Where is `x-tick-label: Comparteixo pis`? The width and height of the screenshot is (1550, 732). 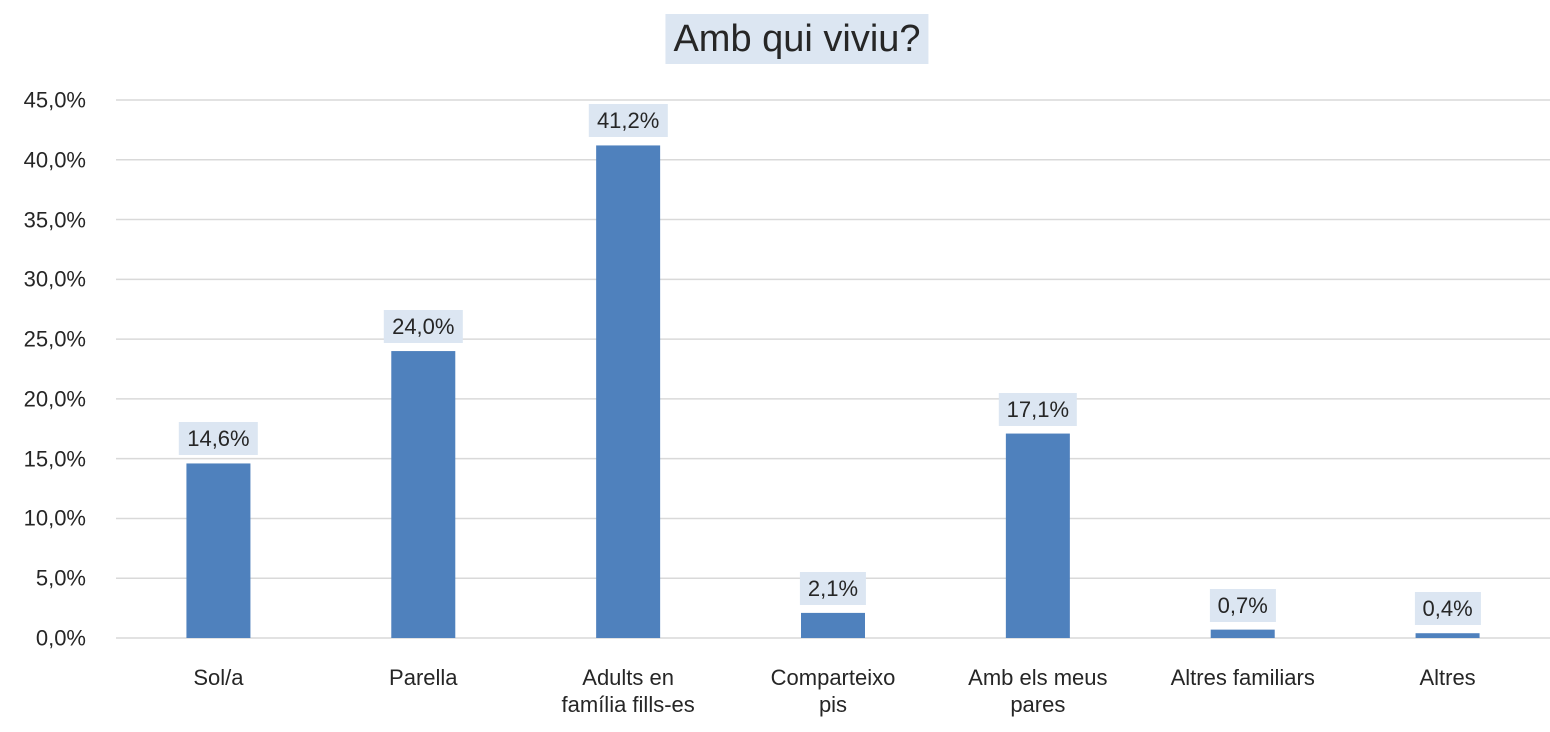
x-tick-label: Comparteixo pis is located at coordinates (833, 691).